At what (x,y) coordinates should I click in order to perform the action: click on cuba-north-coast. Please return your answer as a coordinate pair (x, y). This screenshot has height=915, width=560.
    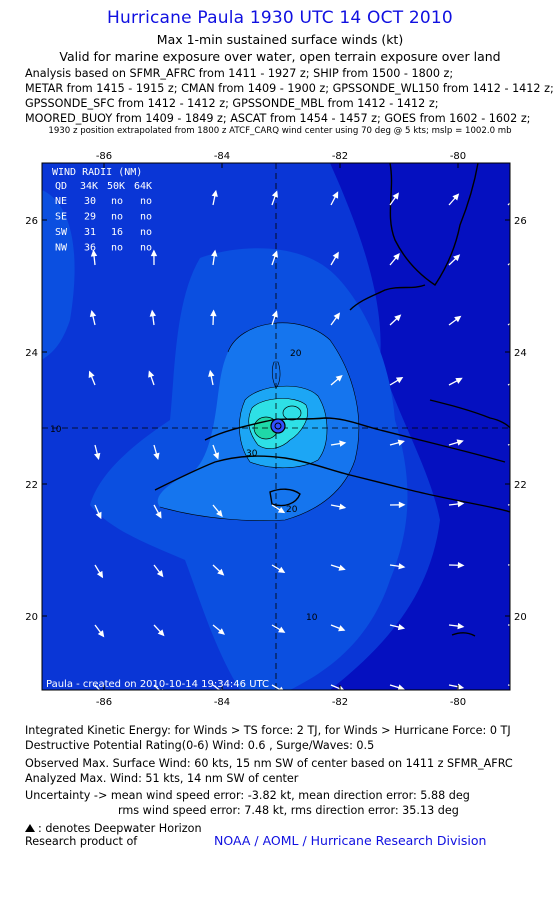
    Looking at the image, I should click on (355, 440).